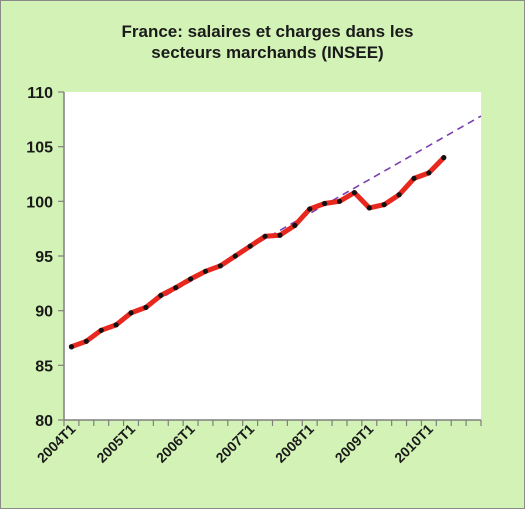 The height and width of the screenshot is (509, 525). What do you see at coordinates (354, 443) in the screenshot?
I see `x-tick-label: 2009T1` at bounding box center [354, 443].